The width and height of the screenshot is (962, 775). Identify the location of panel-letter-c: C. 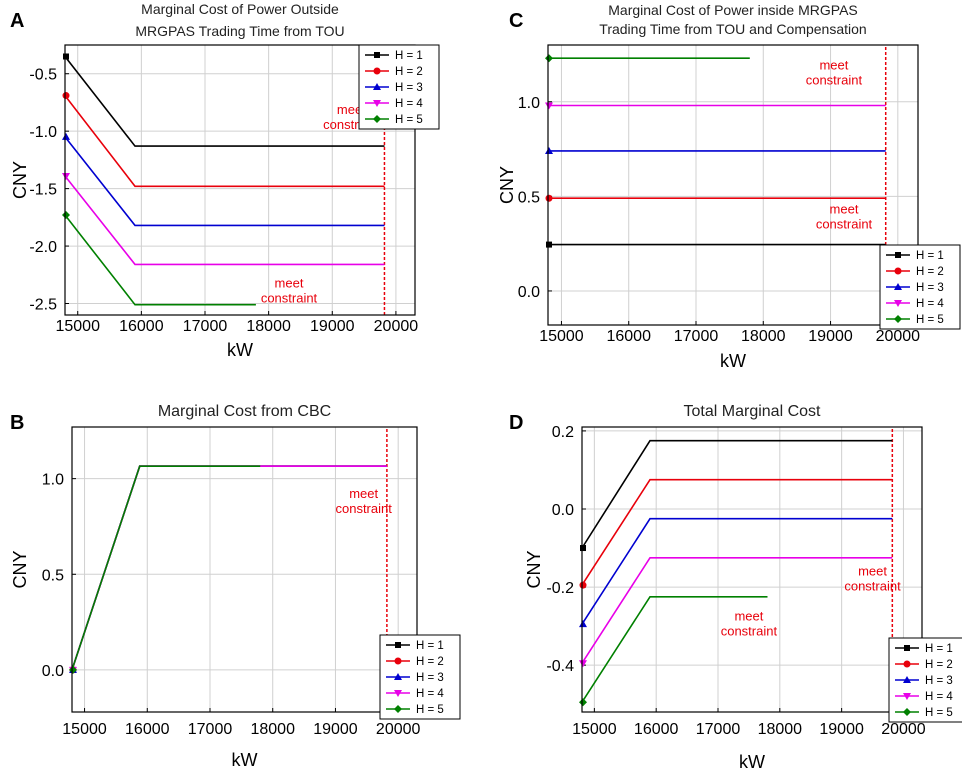
(516, 21).